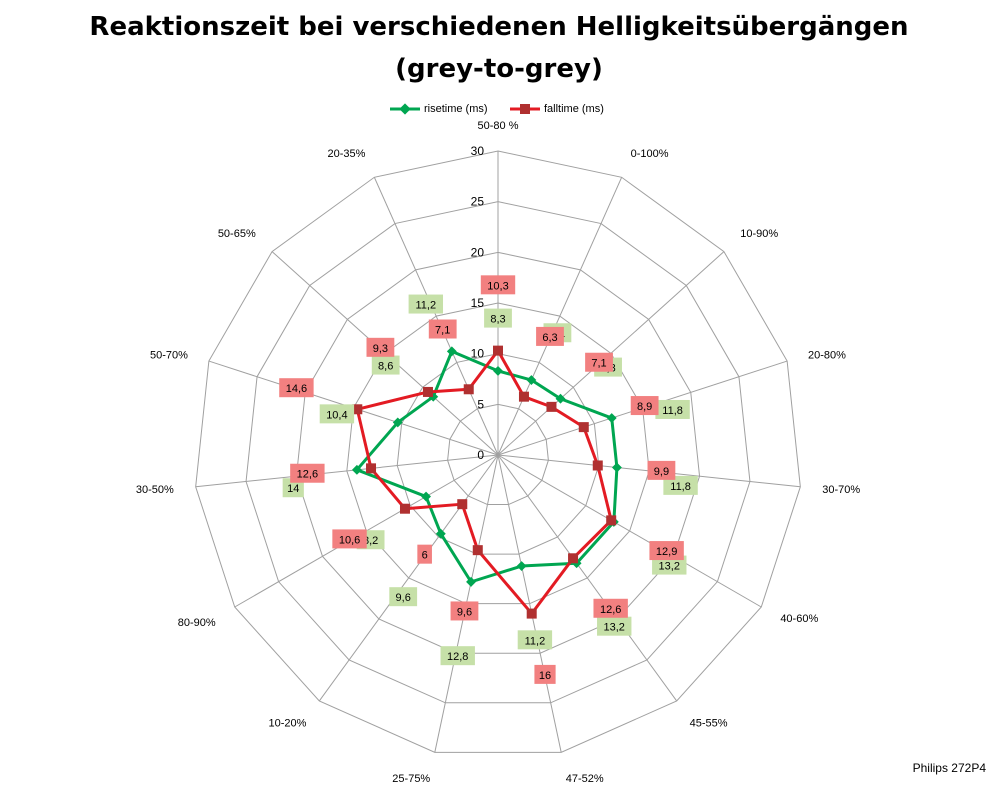  Describe the element at coordinates (478, 252) in the screenshot. I see `radial-tick-label: 20` at that location.